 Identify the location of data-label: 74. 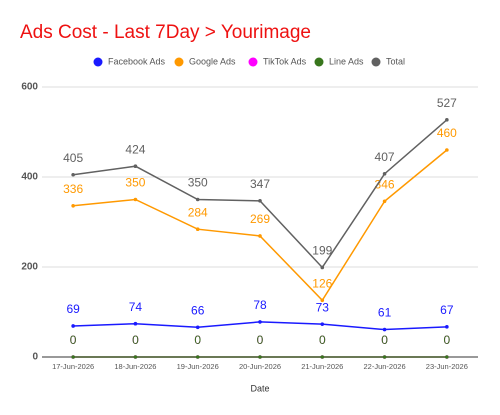
(136, 307).